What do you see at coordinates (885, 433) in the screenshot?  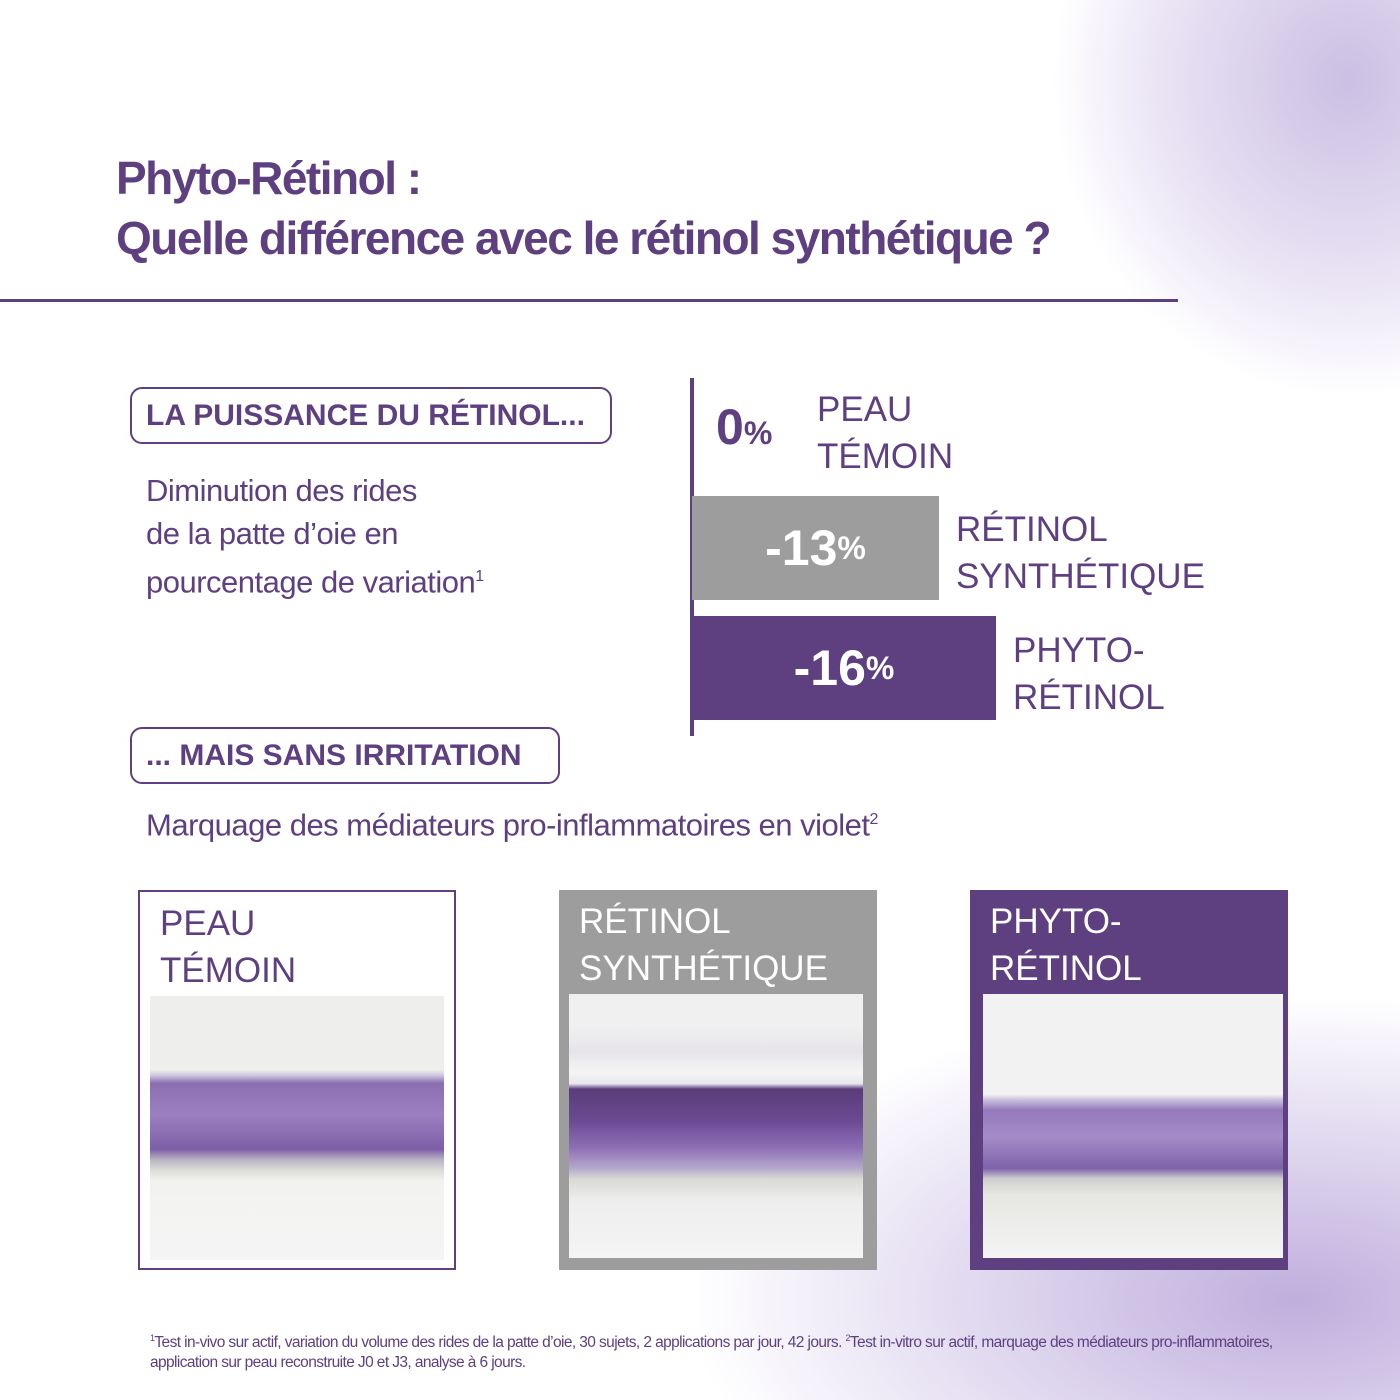 I see `bar-label-peau-temoin: PEAU TÉMOIN` at bounding box center [885, 433].